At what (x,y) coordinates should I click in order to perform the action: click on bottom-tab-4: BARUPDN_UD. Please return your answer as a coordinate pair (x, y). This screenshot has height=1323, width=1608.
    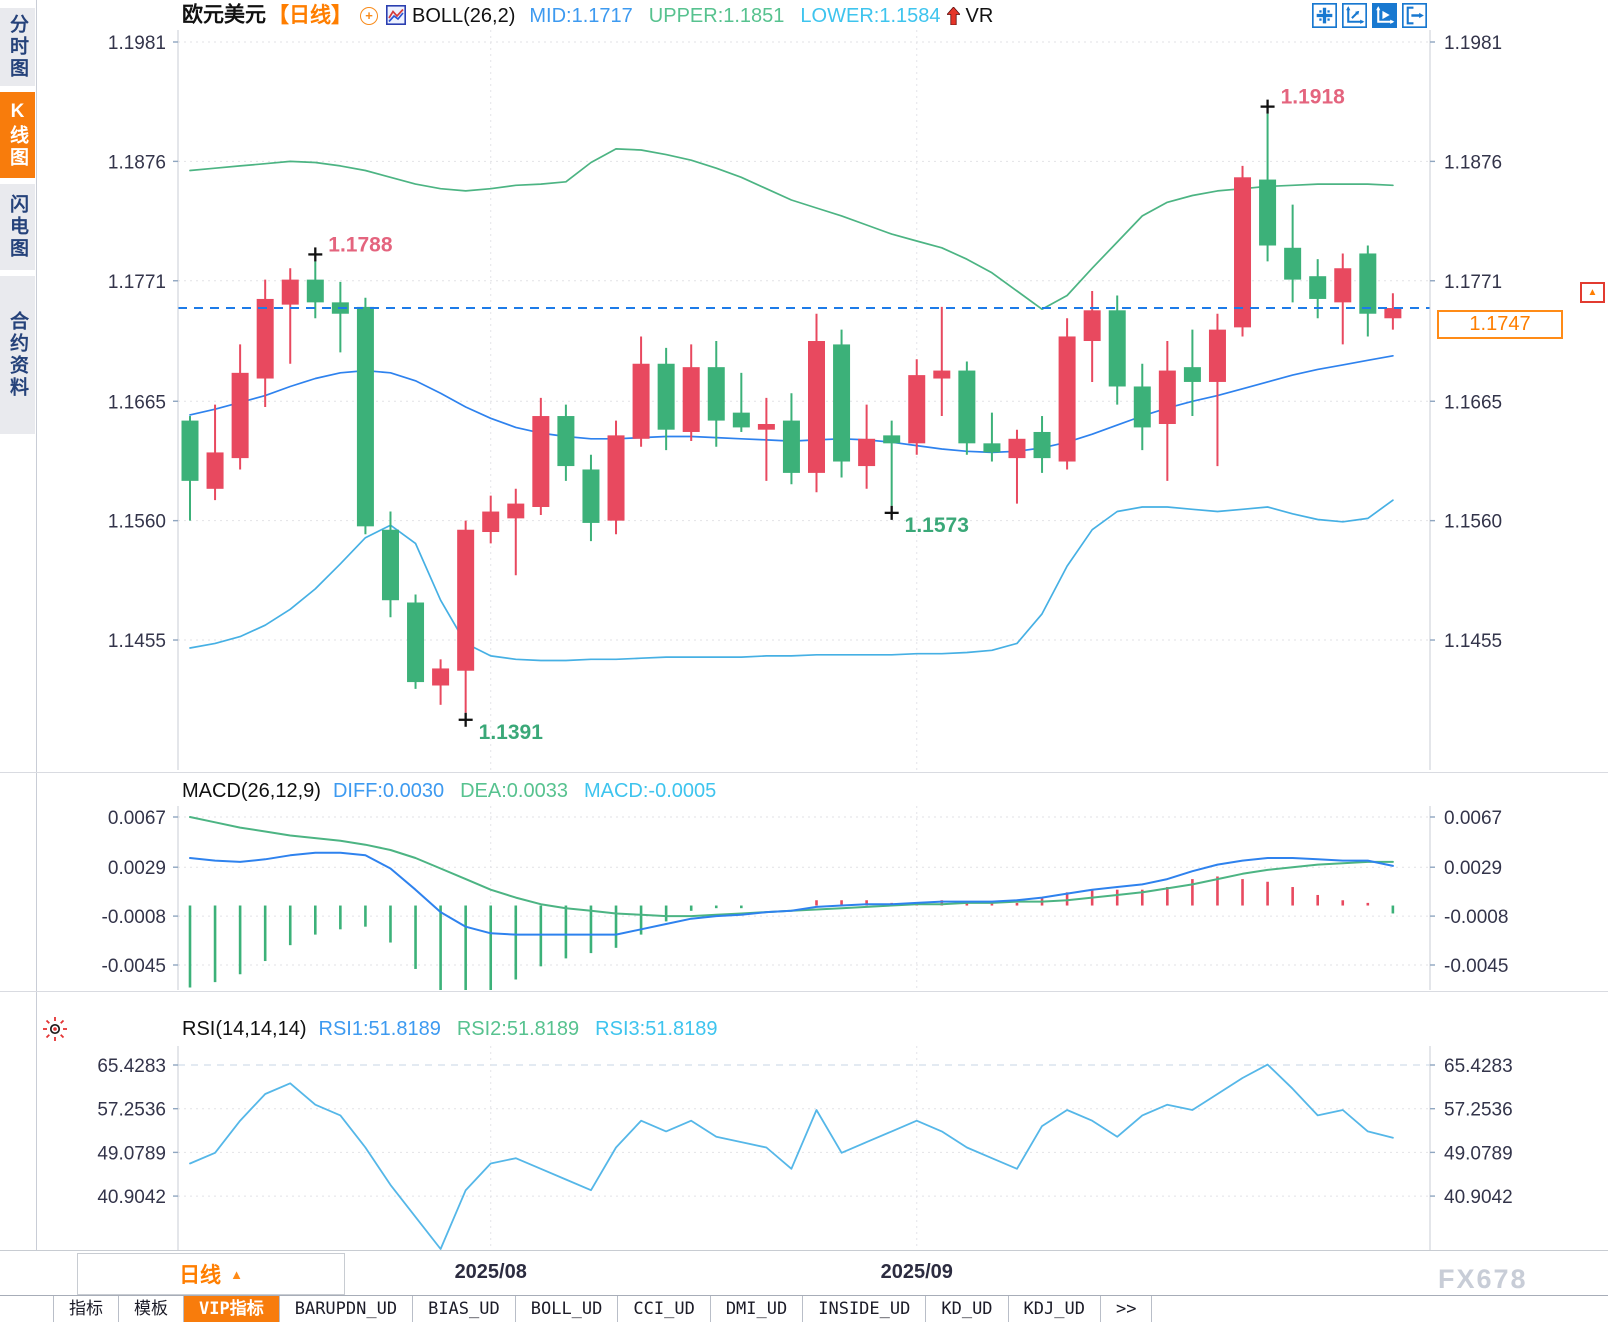
    Looking at the image, I should click on (346, 1309).